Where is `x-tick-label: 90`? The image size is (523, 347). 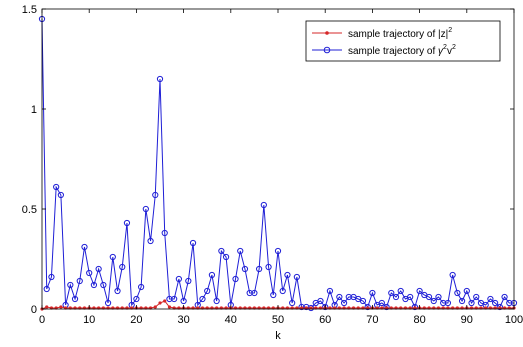
x-tick-label: 90 is located at coordinates (467, 320).